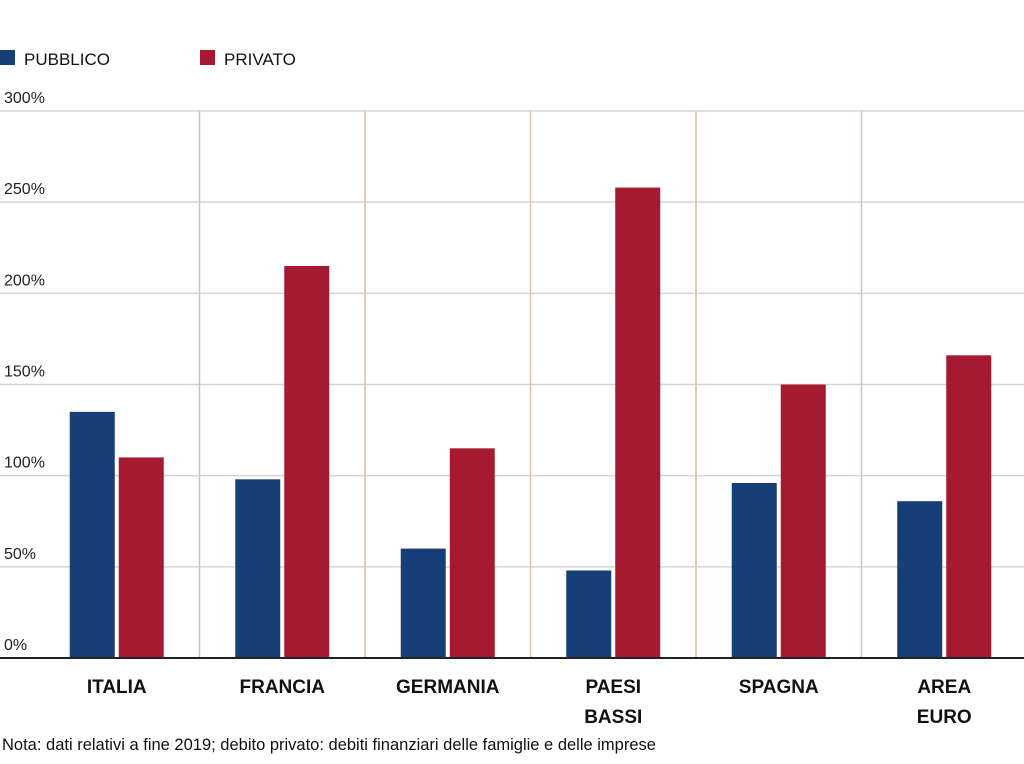 The width and height of the screenshot is (1024, 764). I want to click on y-tick-label: 150%, so click(24, 372).